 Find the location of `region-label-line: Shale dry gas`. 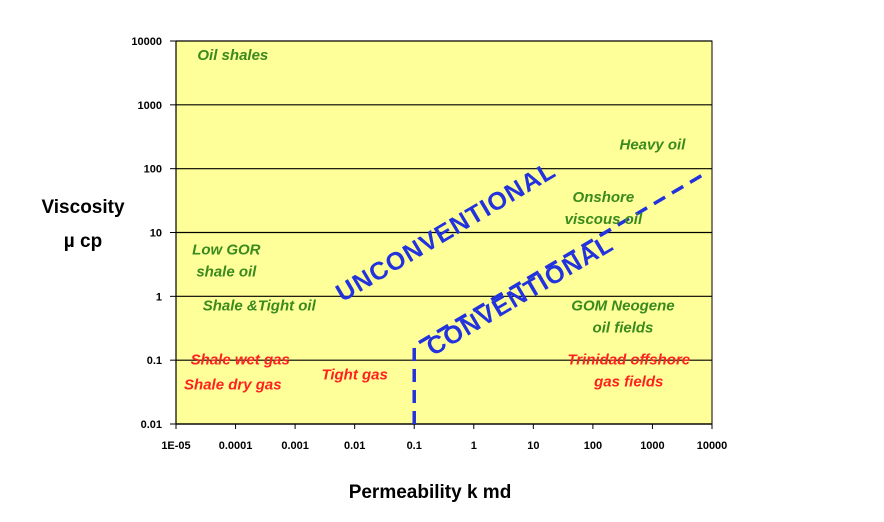

region-label-line: Shale dry gas is located at coordinates (233, 384).